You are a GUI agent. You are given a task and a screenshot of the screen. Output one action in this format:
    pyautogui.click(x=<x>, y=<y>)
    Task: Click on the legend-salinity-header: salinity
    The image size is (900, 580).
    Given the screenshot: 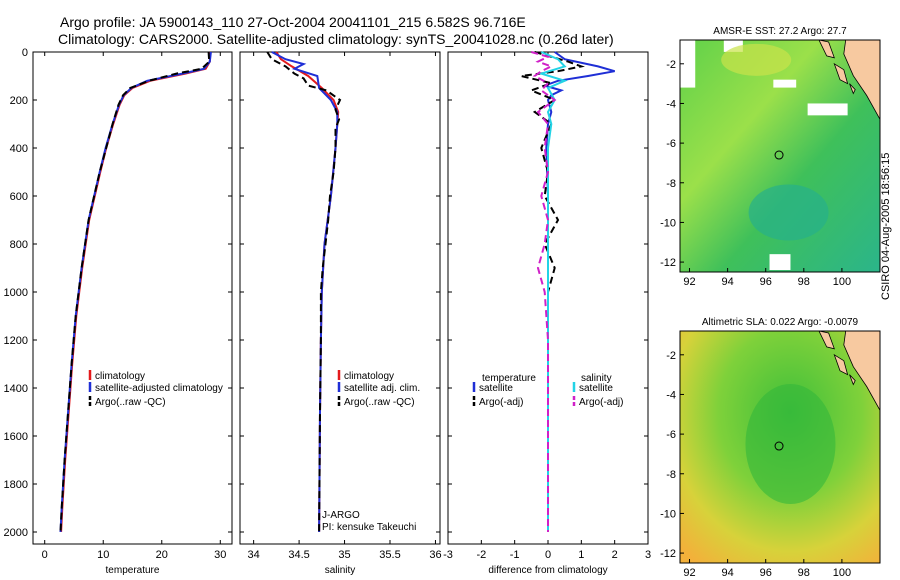 What is the action you would take?
    pyautogui.click(x=596, y=378)
    